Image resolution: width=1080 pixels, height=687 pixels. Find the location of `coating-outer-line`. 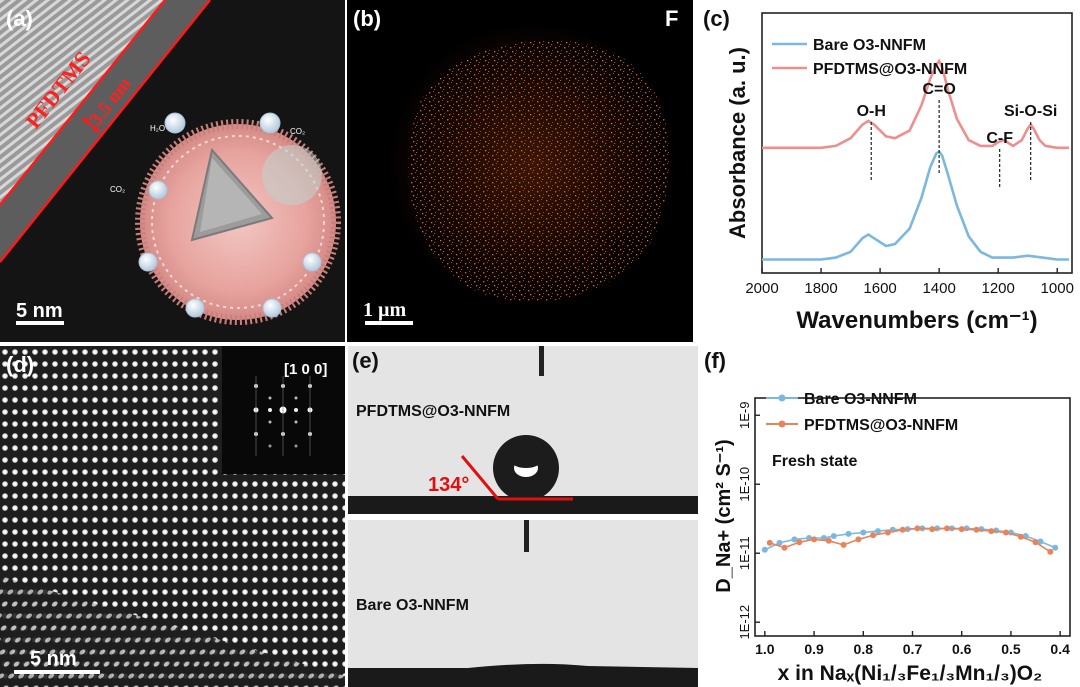

coating-outer-line is located at coordinates (105, 131).